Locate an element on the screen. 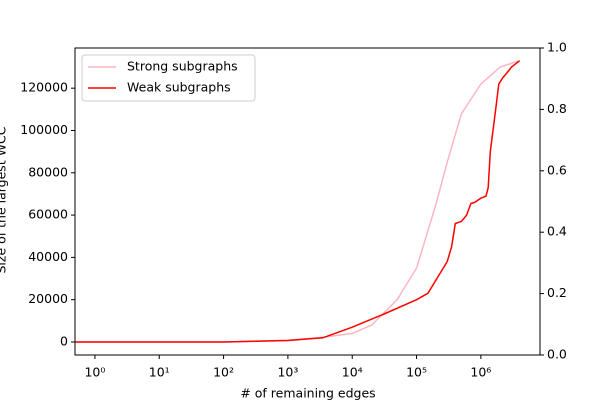  y-tick-label: 20000 is located at coordinates (48, 298).